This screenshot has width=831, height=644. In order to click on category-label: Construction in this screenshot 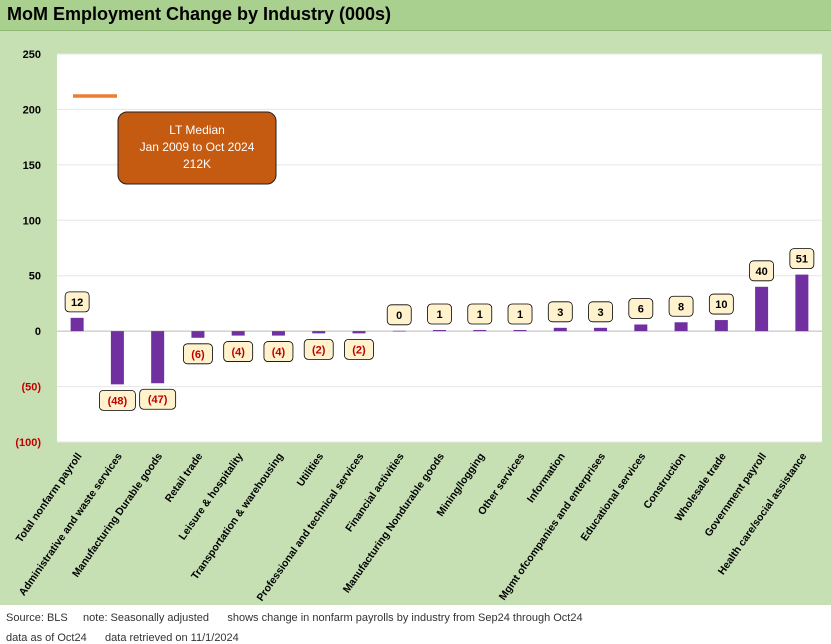, I will do `click(664, 481)`.